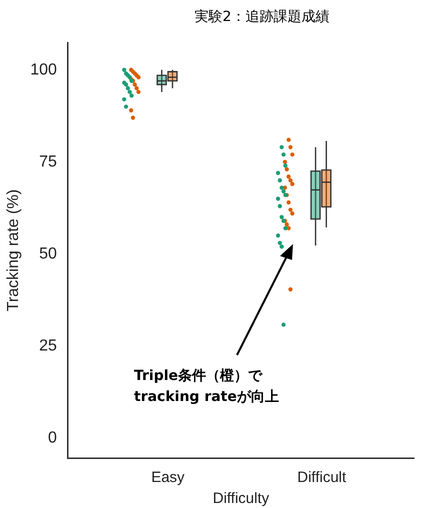 The image size is (424, 508). Describe the element at coordinates (241, 499) in the screenshot. I see `x-axis-title: Difficulty` at that location.